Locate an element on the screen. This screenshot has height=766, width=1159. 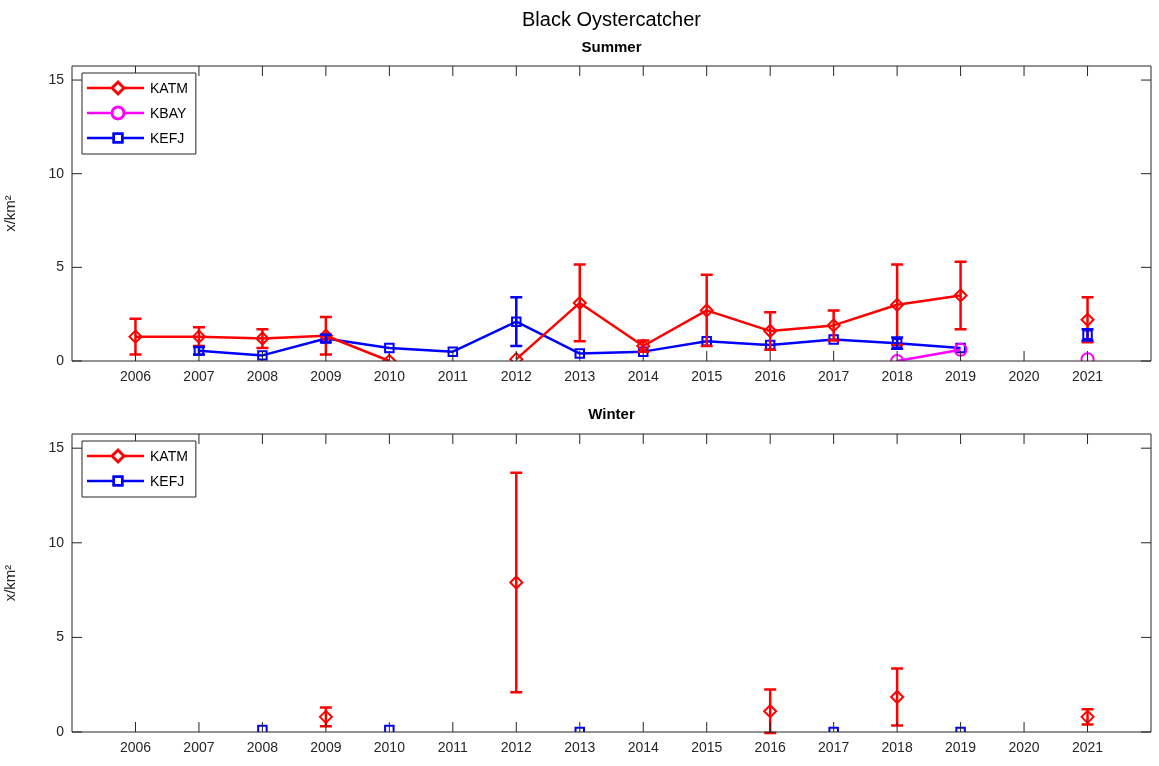
chart-title: Black Oystercatcher is located at coordinates (612, 18).